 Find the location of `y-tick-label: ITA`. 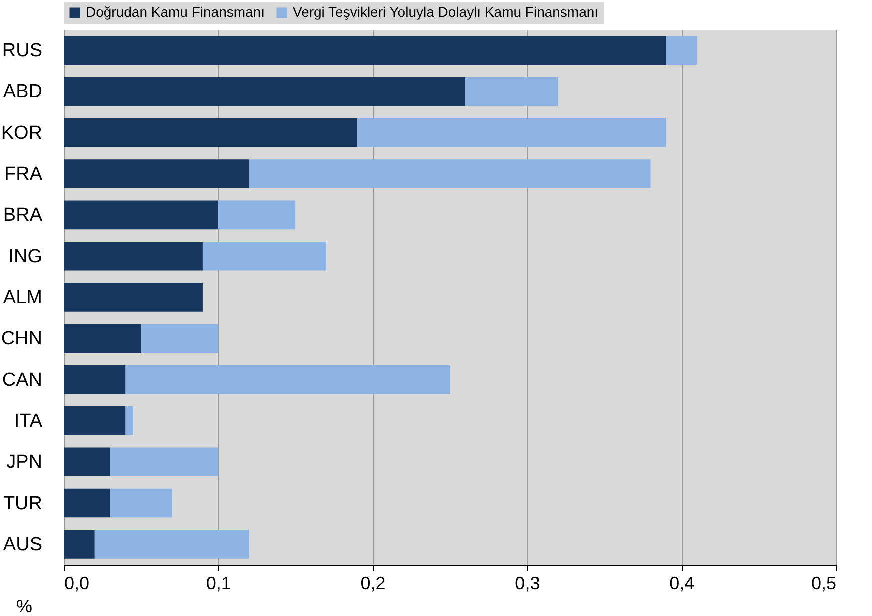

y-tick-label: ITA is located at coordinates (28, 421).